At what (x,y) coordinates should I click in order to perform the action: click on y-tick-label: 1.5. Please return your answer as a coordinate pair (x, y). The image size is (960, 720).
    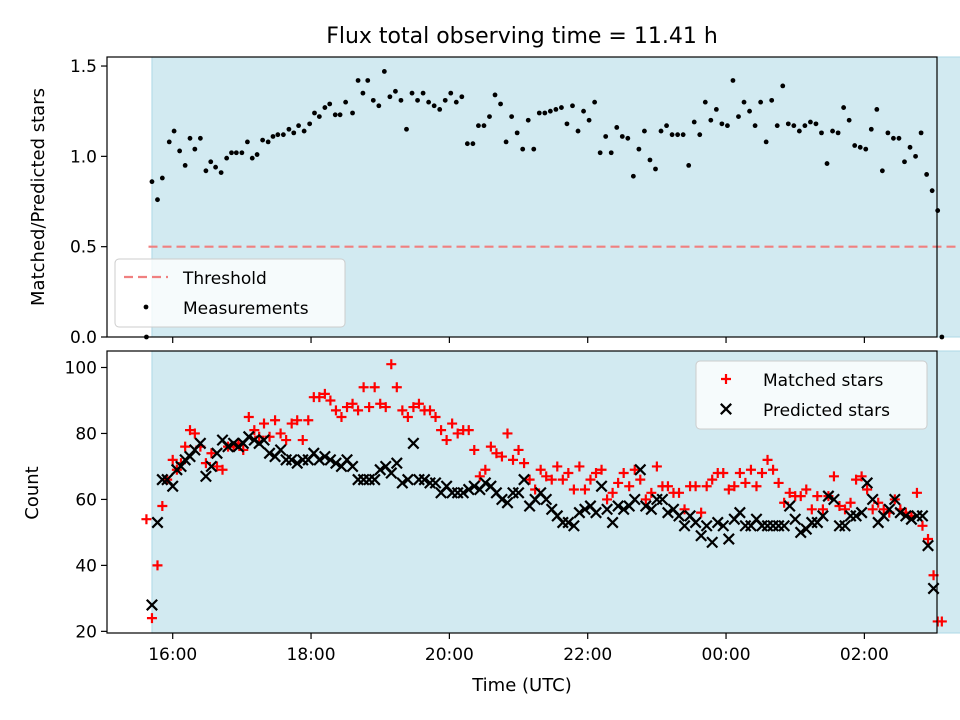
    Looking at the image, I should click on (83, 67).